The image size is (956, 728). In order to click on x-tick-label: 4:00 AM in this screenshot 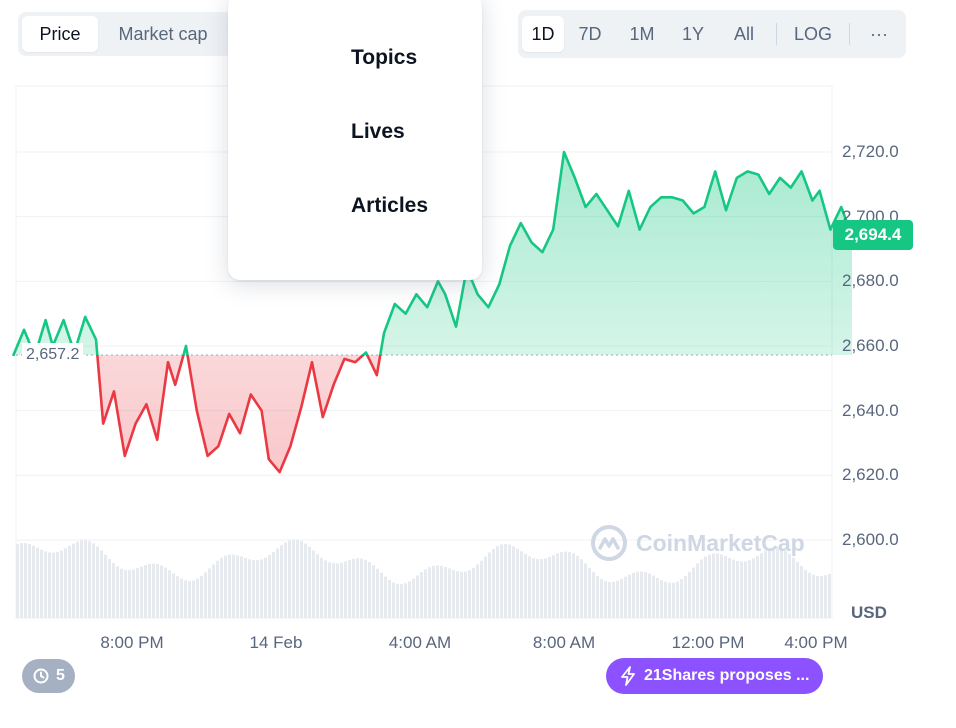, I will do `click(420, 642)`.